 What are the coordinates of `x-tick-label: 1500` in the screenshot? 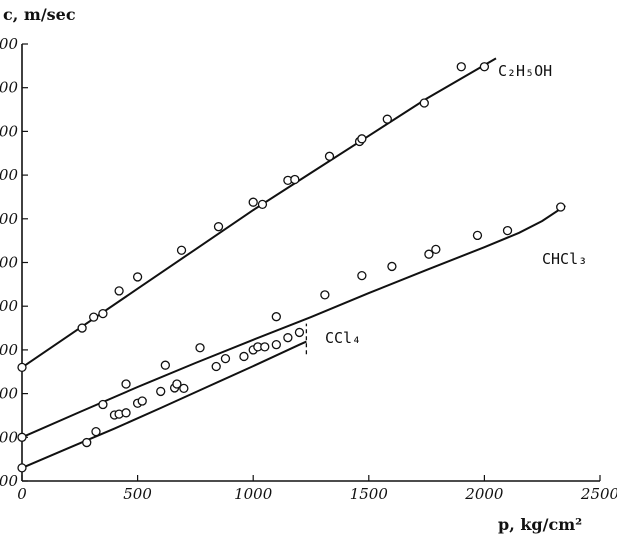 It's located at (369, 494).